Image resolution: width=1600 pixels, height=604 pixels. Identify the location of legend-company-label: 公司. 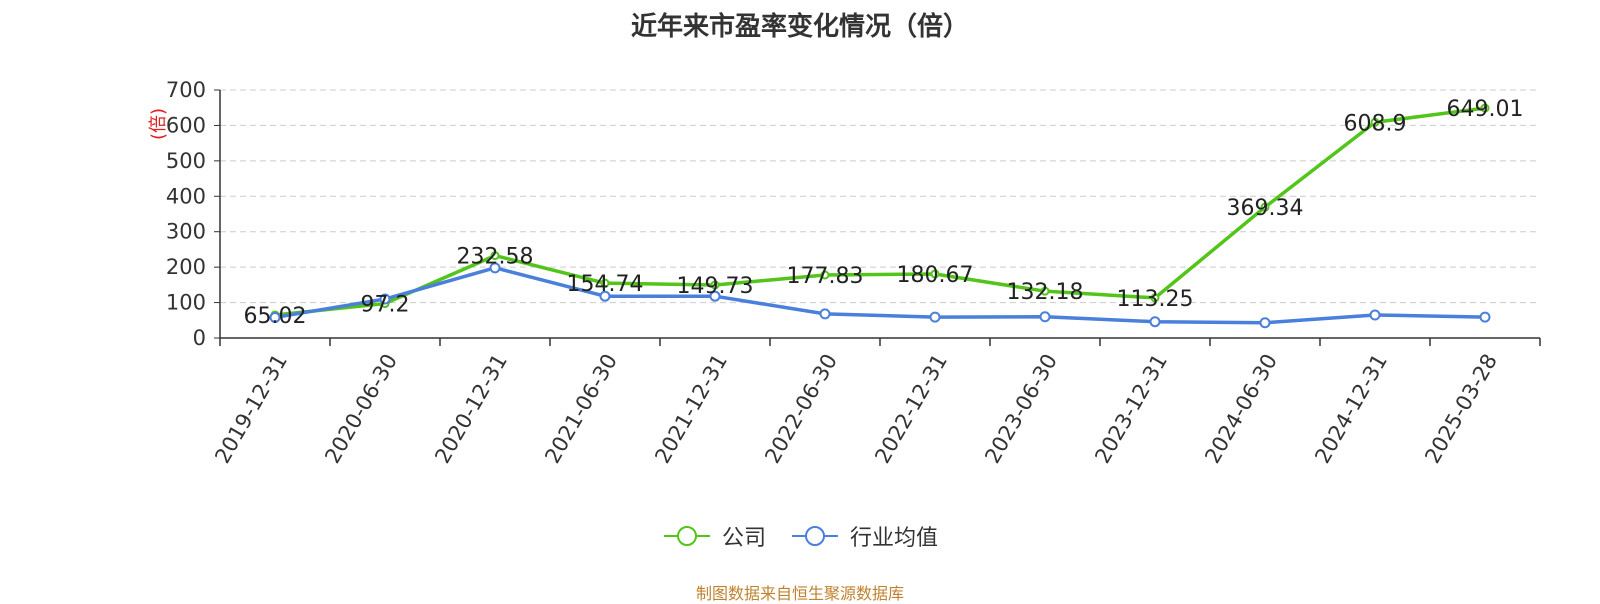
(743, 538).